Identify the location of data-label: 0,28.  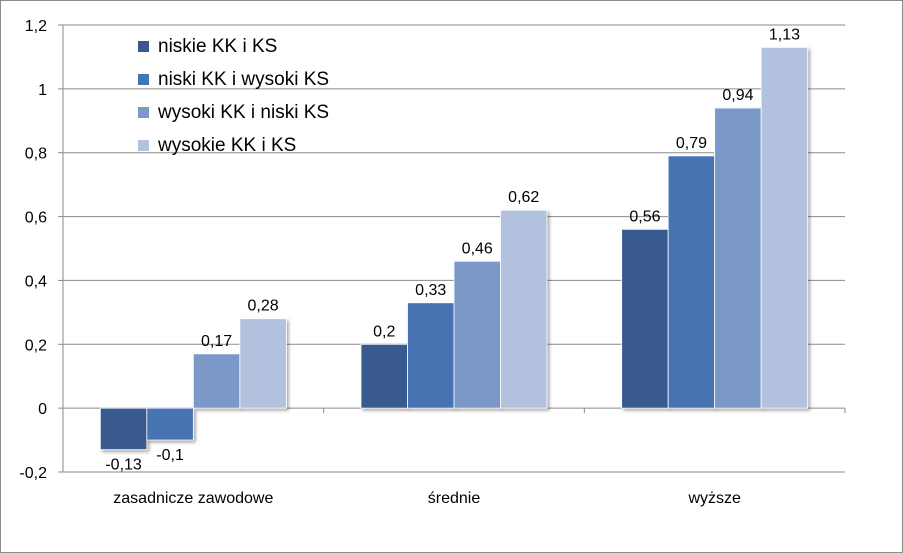
(263, 306).